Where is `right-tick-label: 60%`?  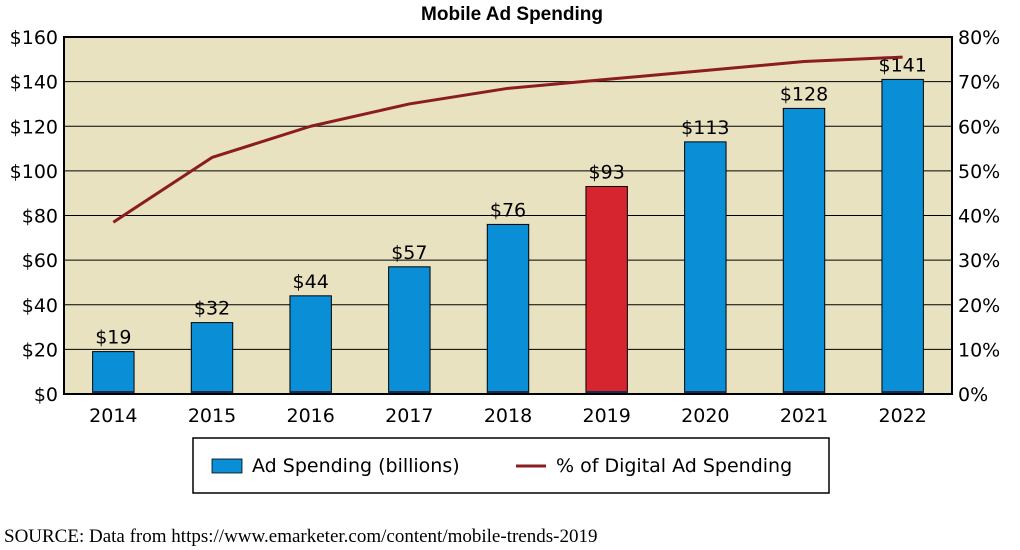 right-tick-label: 60% is located at coordinates (979, 127).